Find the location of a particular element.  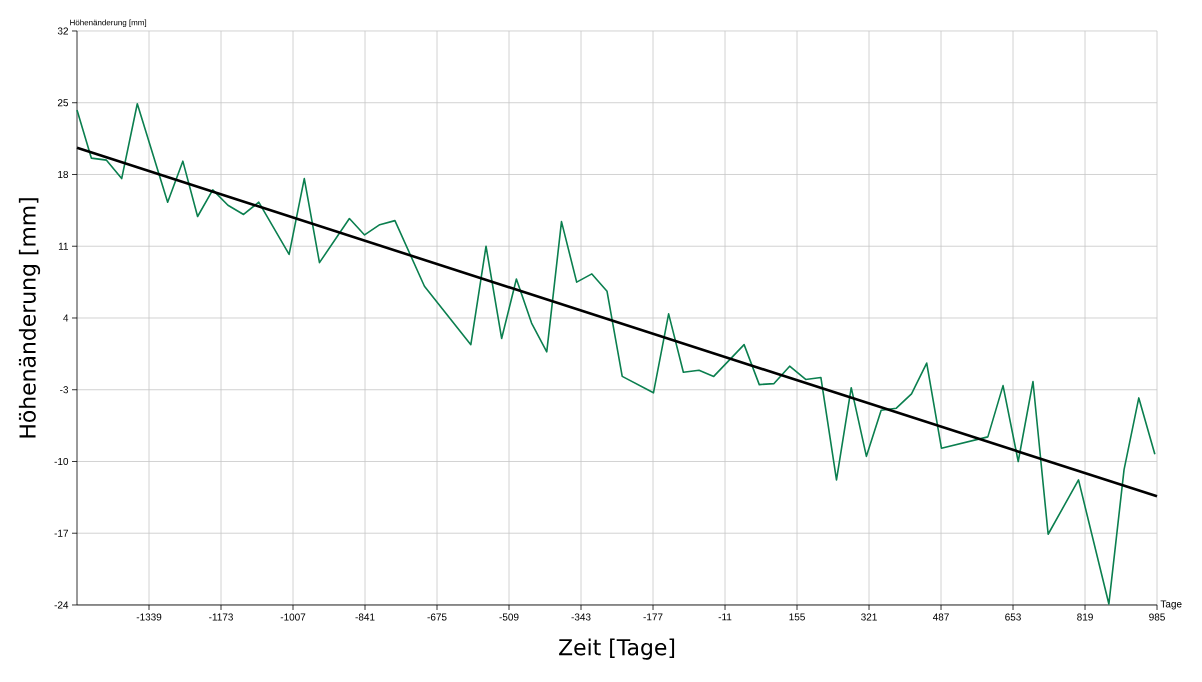

y-tick-label: 4 is located at coordinates (66, 318).